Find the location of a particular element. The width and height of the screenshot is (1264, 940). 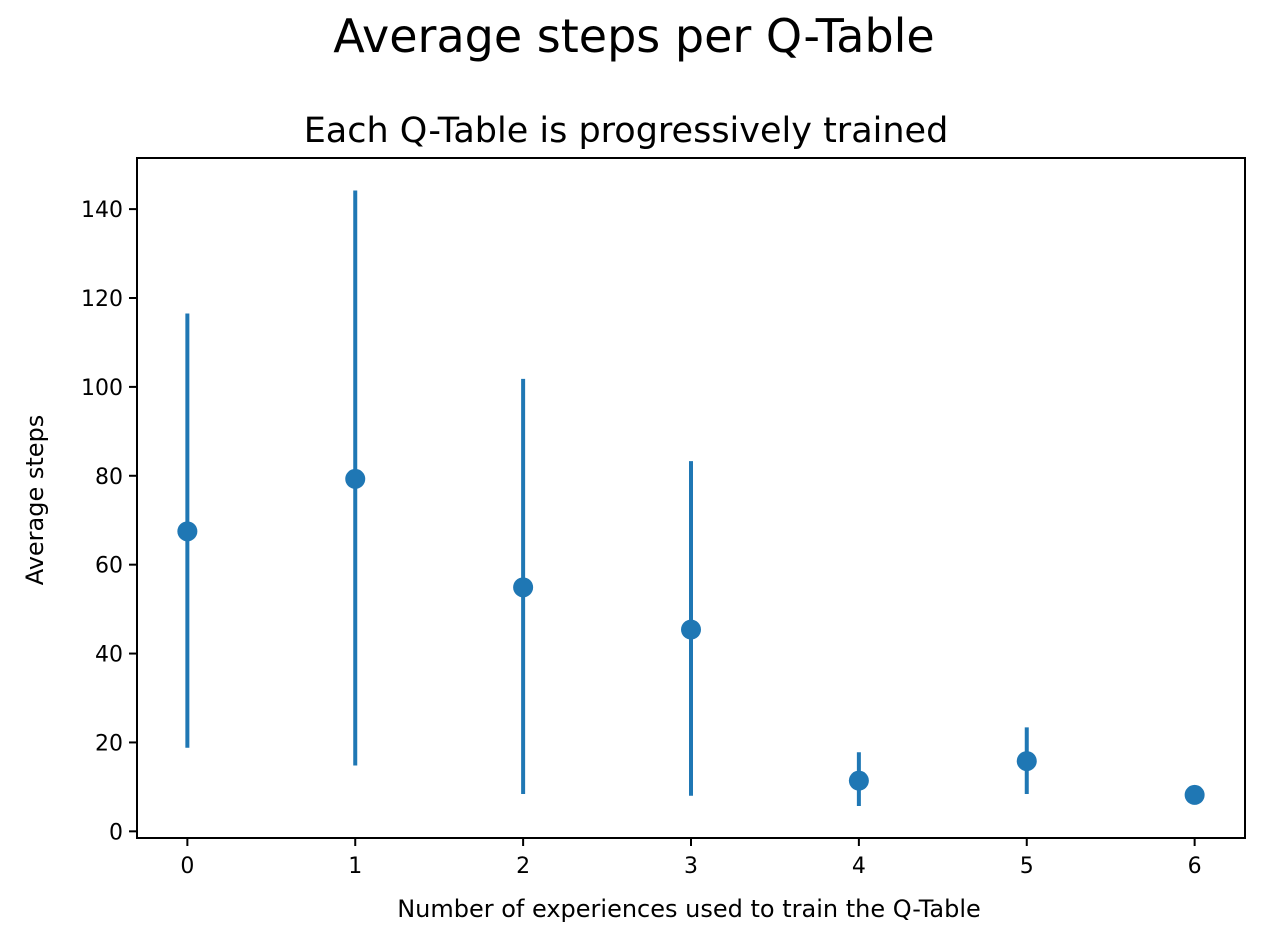

y-axis-ticks: 0 20 40 60 80 100 120 140 is located at coordinates (109, 521).